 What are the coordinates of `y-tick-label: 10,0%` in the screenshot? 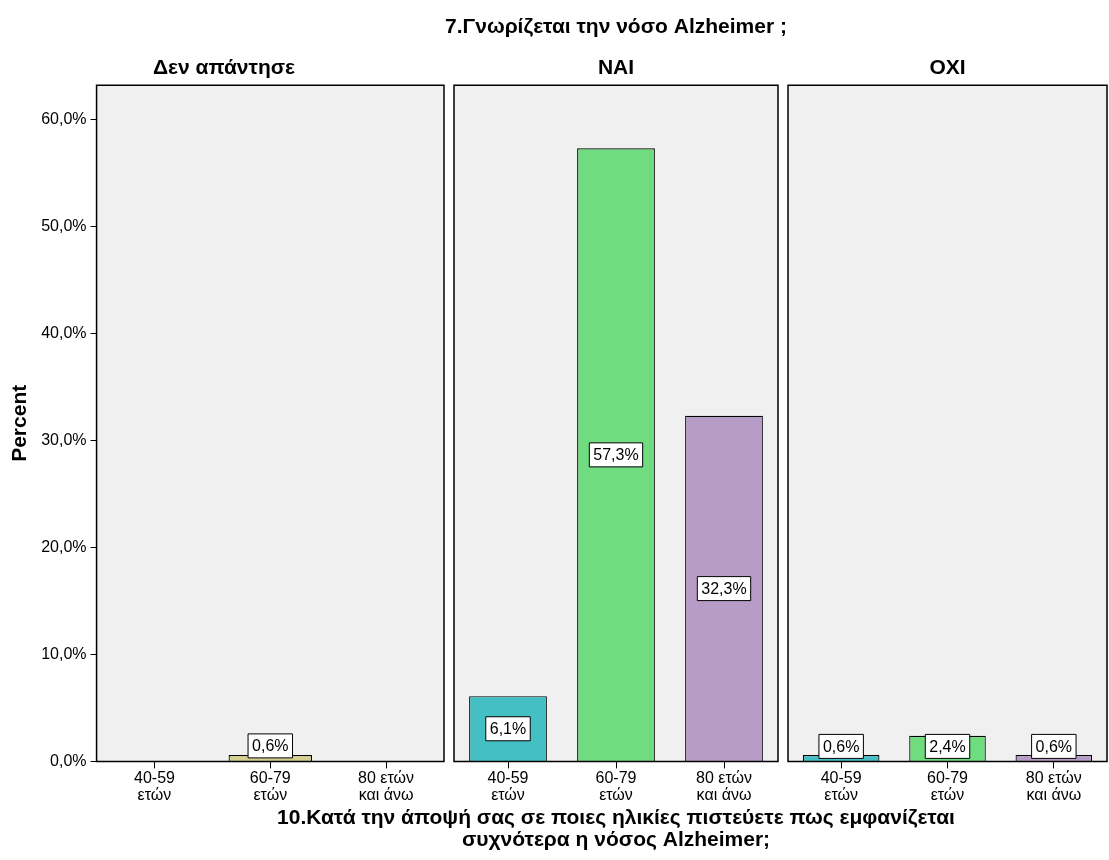 It's located at (64, 653).